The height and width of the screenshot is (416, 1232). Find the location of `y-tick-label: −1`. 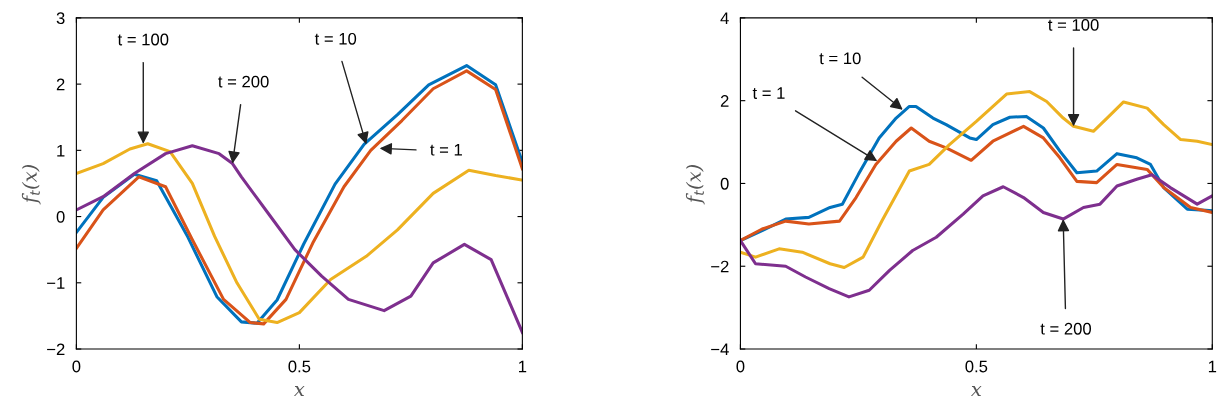

y-tick-label: −1 is located at coordinates (56, 283).